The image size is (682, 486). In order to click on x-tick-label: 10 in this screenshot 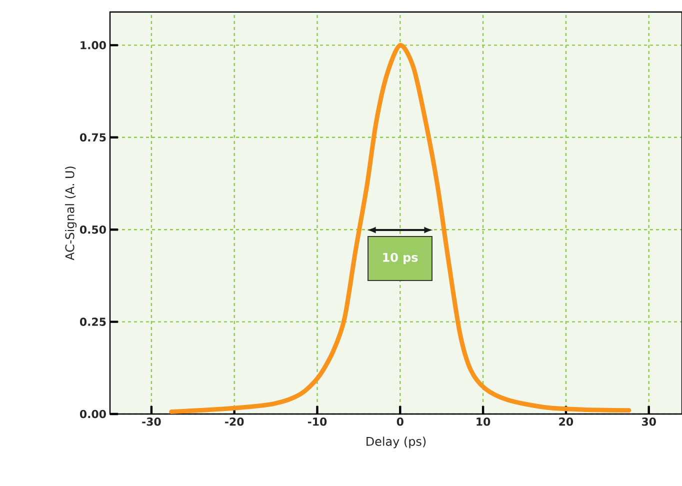, I will do `click(483, 422)`.